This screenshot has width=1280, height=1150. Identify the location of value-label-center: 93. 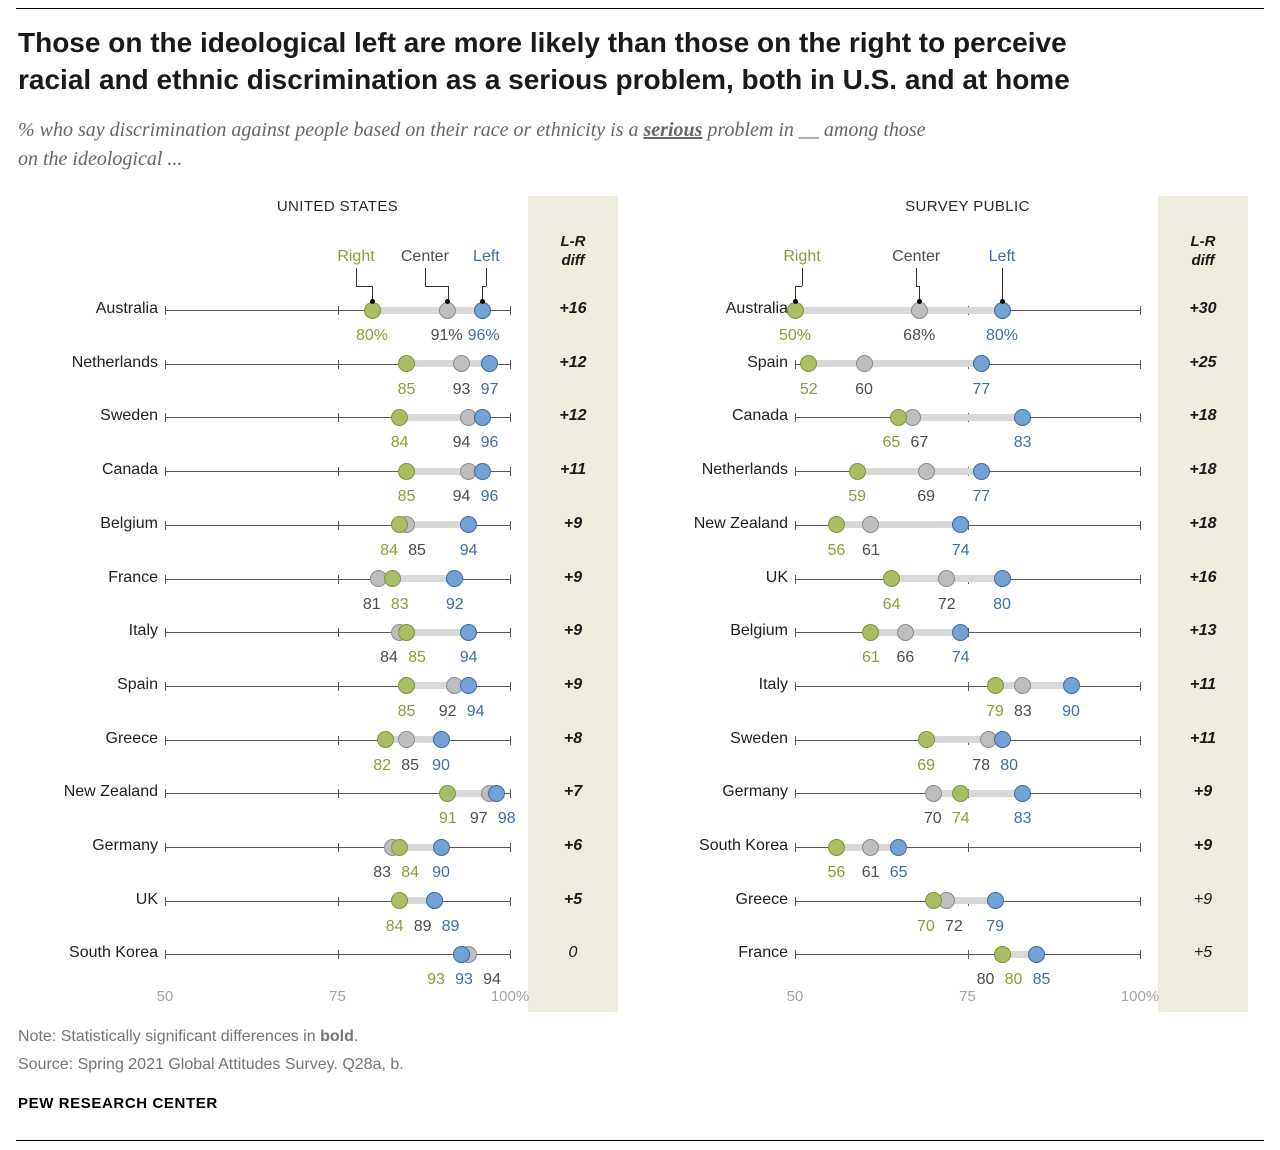
(461, 389).